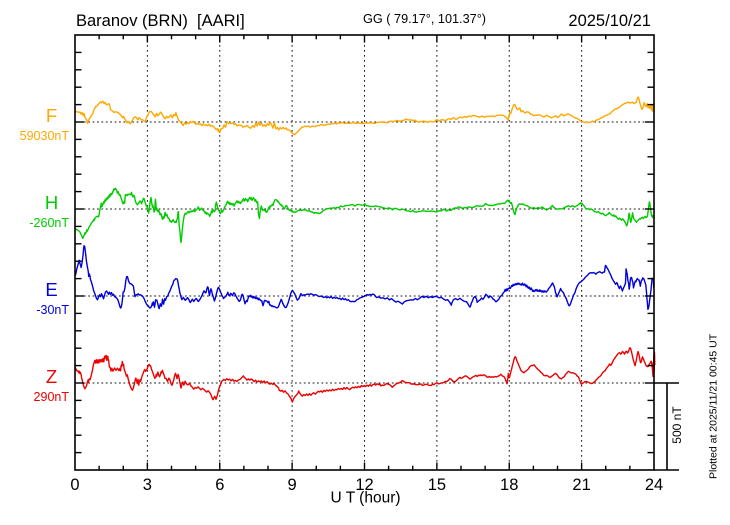 The image size is (730, 525). I want to click on svg-text: 21, so click(581, 485).